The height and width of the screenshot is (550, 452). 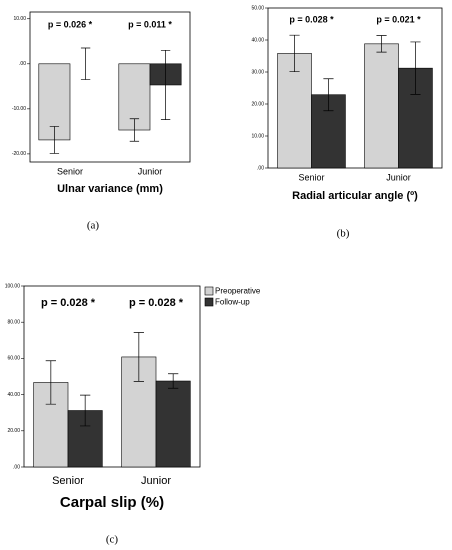 What do you see at coordinates (19, 154) in the screenshot?
I see `y-tick-label: -20.00` at bounding box center [19, 154].